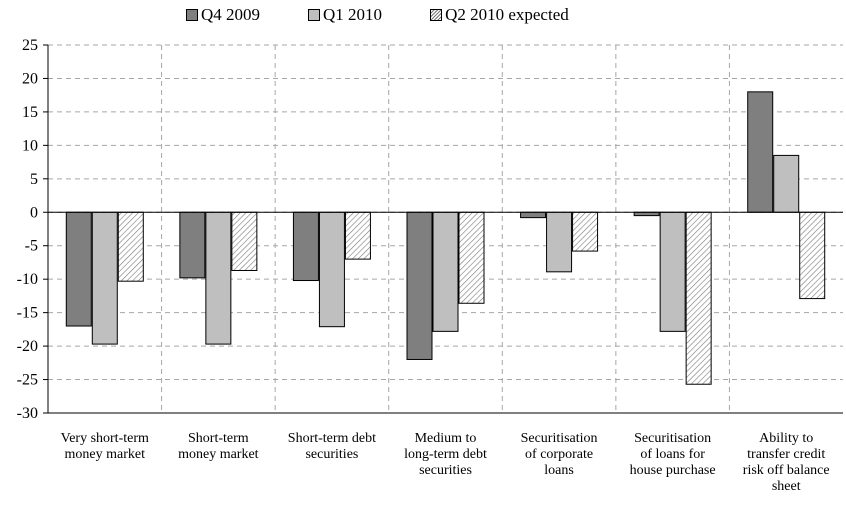 The width and height of the screenshot is (846, 511). What do you see at coordinates (30, 45) in the screenshot?
I see `y-tick-label: 25` at bounding box center [30, 45].